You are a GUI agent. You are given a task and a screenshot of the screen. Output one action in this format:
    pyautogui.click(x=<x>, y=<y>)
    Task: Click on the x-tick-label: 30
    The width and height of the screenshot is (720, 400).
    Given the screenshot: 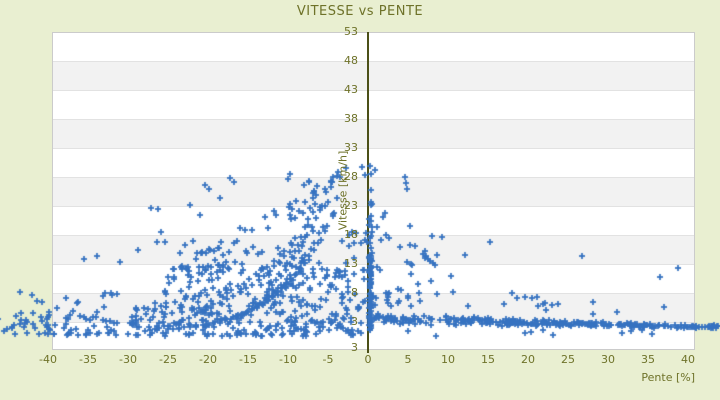 What is the action you would take?
    pyautogui.click(x=608, y=359)
    